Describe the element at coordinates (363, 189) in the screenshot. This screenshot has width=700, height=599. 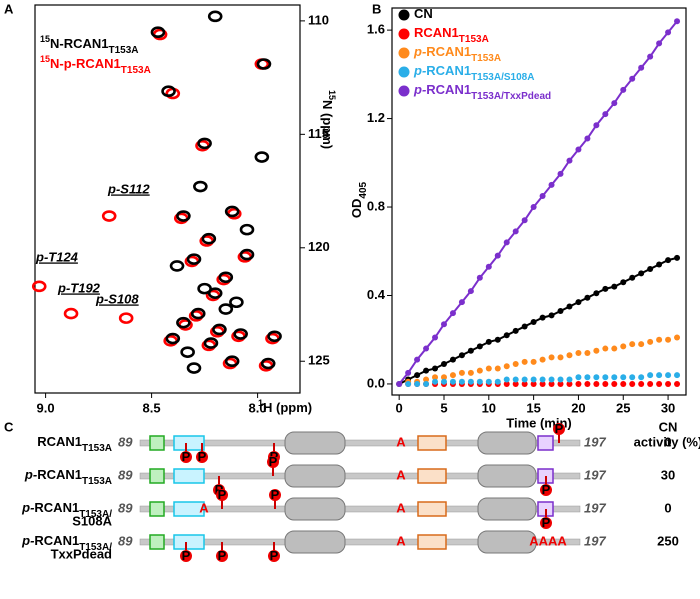
I see `y-axis-label-part: 405` at that location.